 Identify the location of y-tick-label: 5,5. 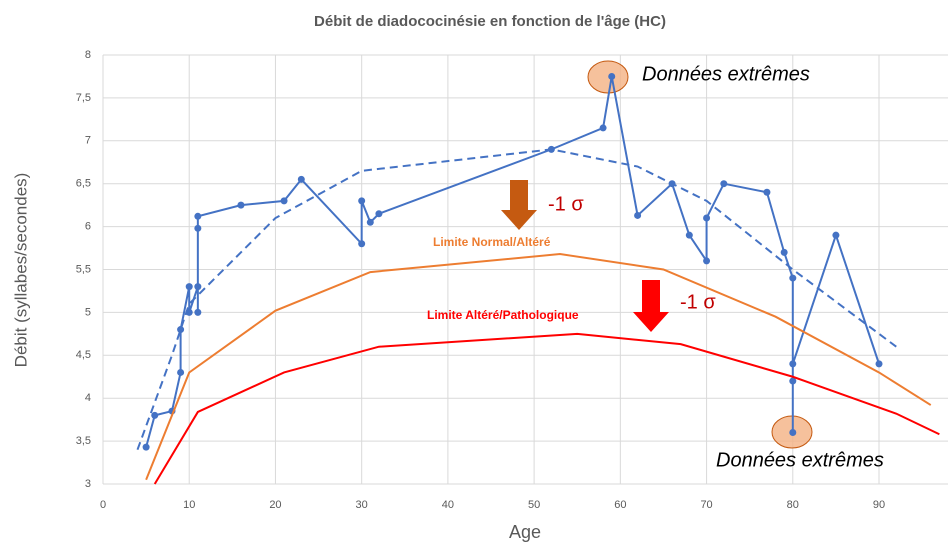
(83, 269).